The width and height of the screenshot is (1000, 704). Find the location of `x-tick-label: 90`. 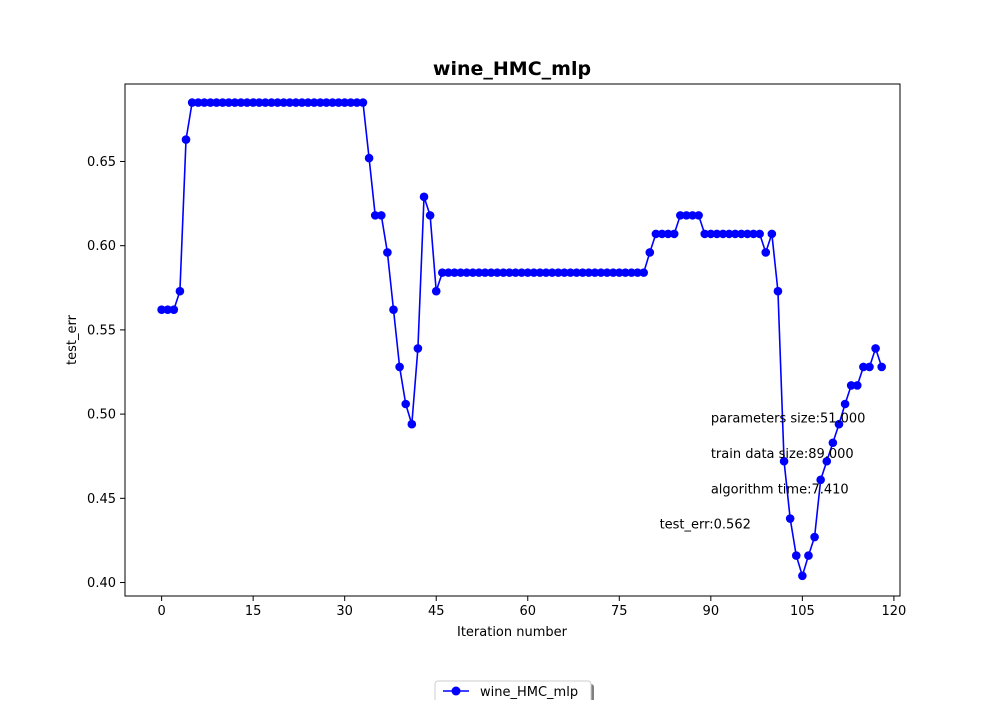

x-tick-label: 90 is located at coordinates (711, 611).